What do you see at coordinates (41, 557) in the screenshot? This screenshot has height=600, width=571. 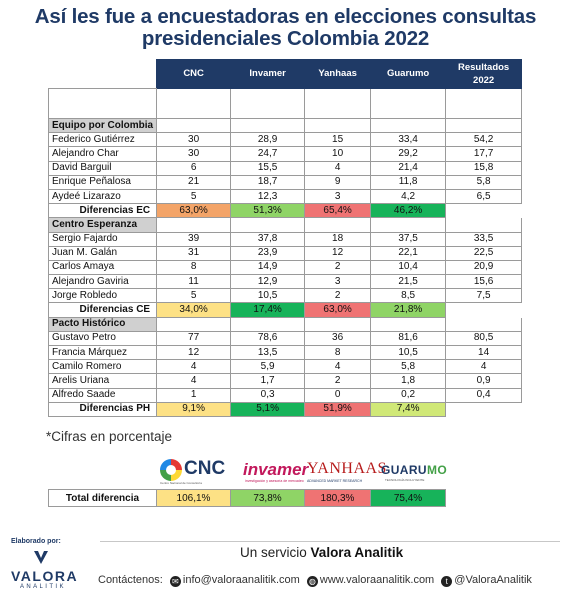 I see `valora-logo-icon` at bounding box center [41, 557].